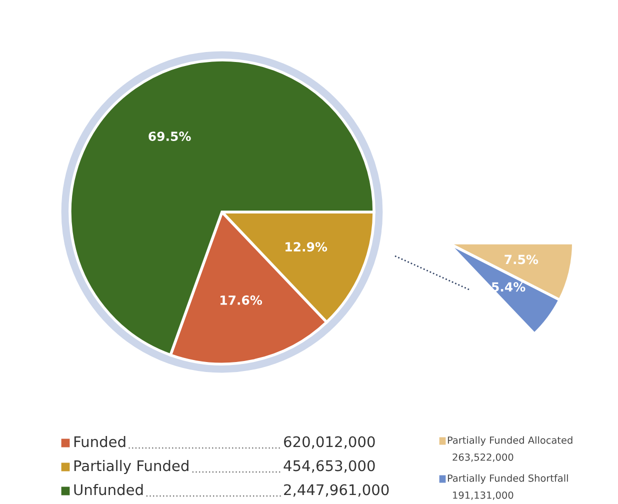 The image size is (618, 504). I want to click on text: 620,012,000, so click(329, 442).